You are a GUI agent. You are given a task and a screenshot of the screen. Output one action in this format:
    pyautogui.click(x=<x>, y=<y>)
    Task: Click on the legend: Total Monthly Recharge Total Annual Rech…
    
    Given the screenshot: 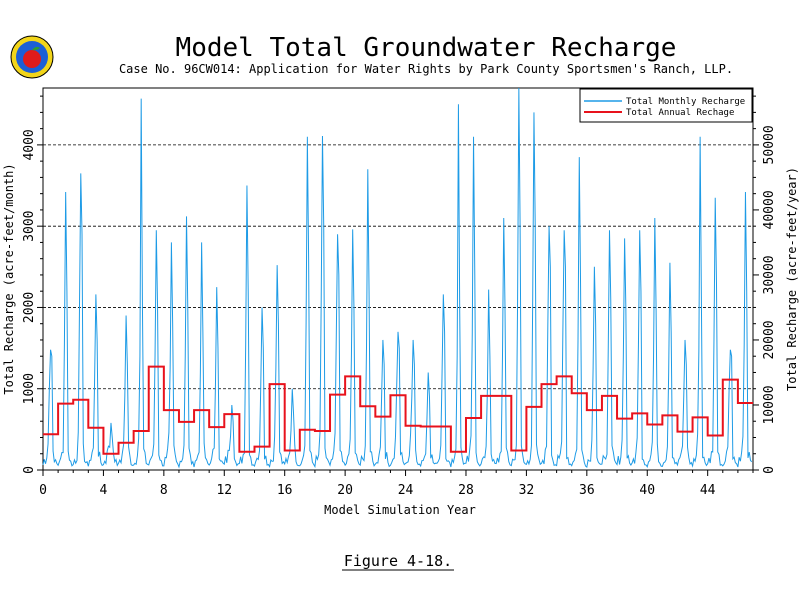 What is the action you would take?
    pyautogui.click(x=666, y=105)
    